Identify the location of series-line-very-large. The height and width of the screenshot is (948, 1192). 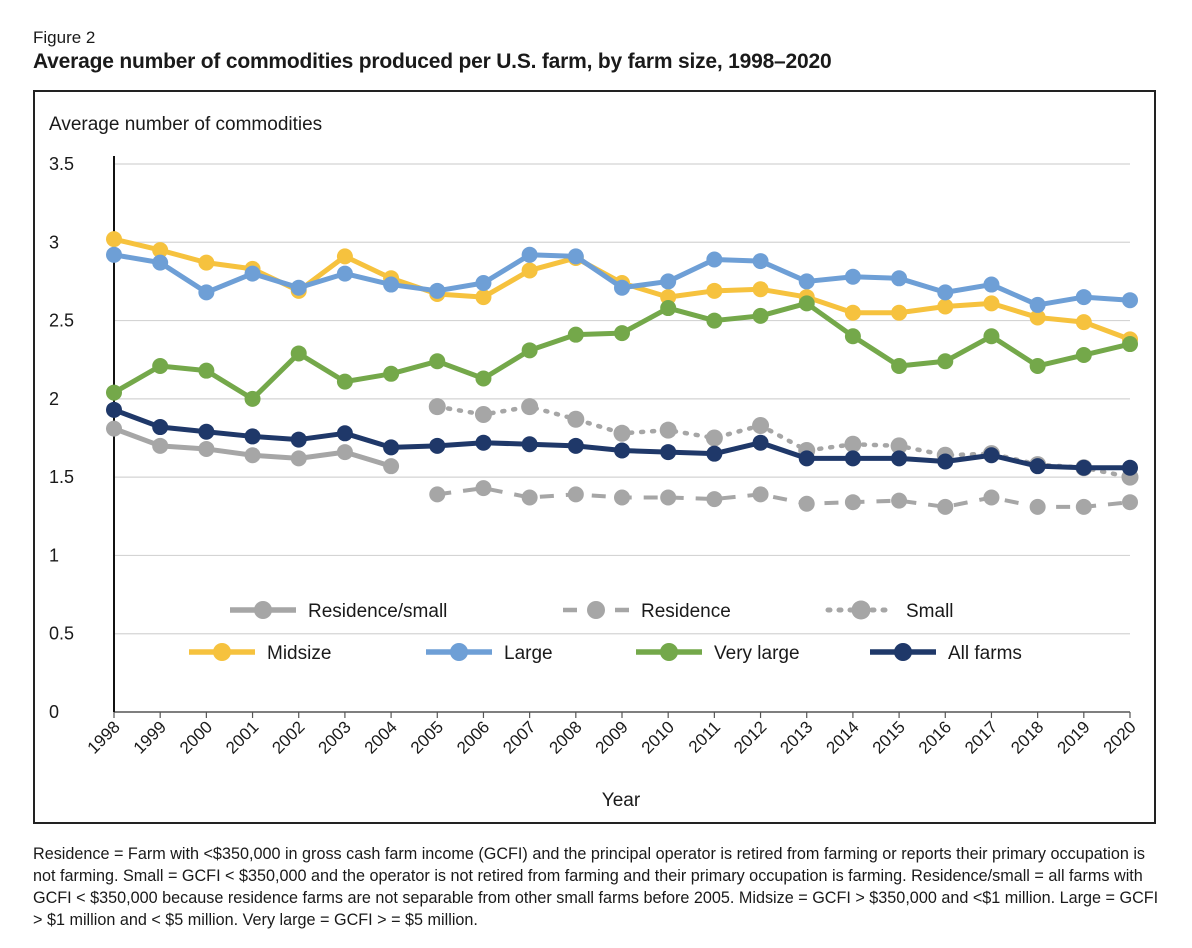
(621, 351).